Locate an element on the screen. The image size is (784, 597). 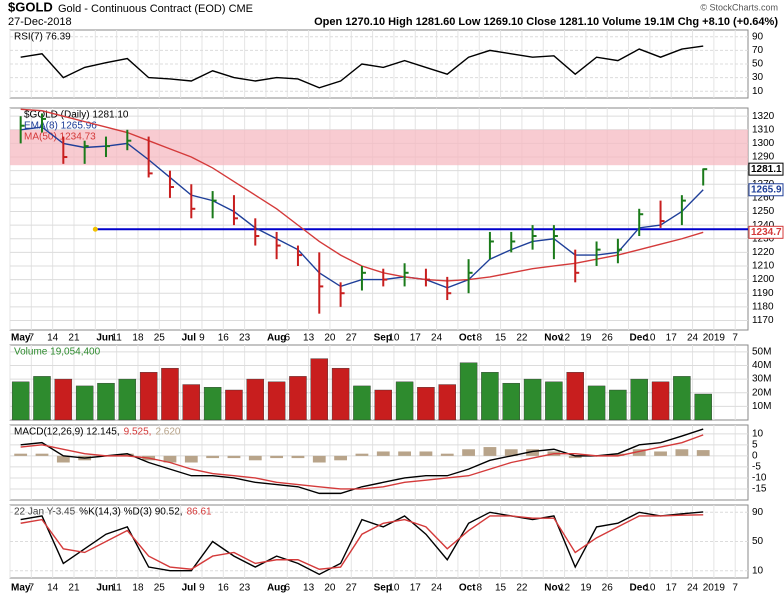
x-tick-label: Dec is located at coordinates (639, 338).